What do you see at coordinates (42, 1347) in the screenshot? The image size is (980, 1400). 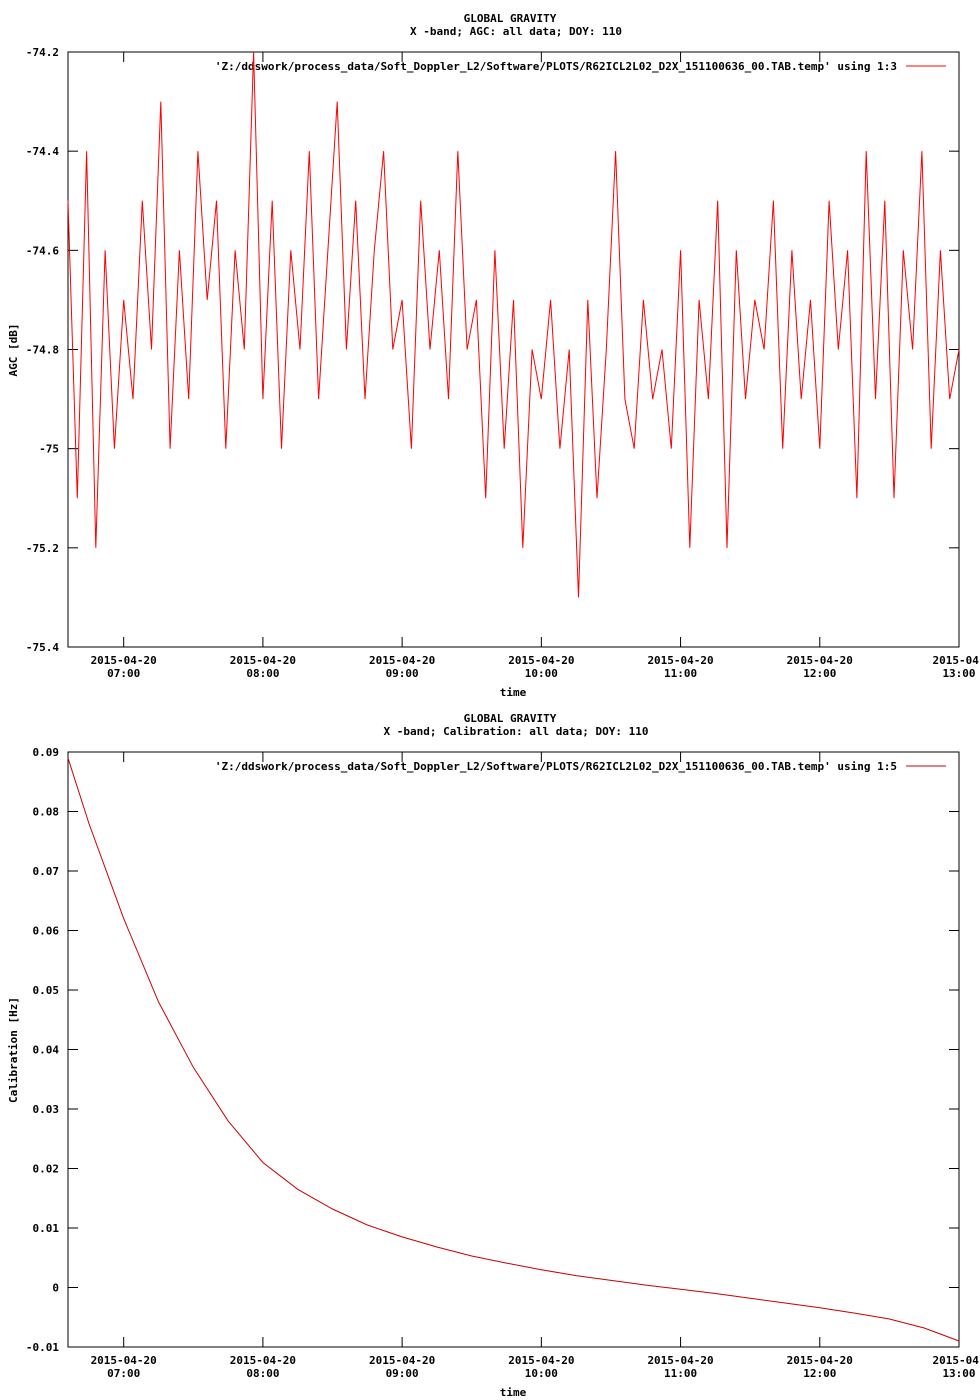 I see `cal-ytick-label: -0.01` at bounding box center [42, 1347].